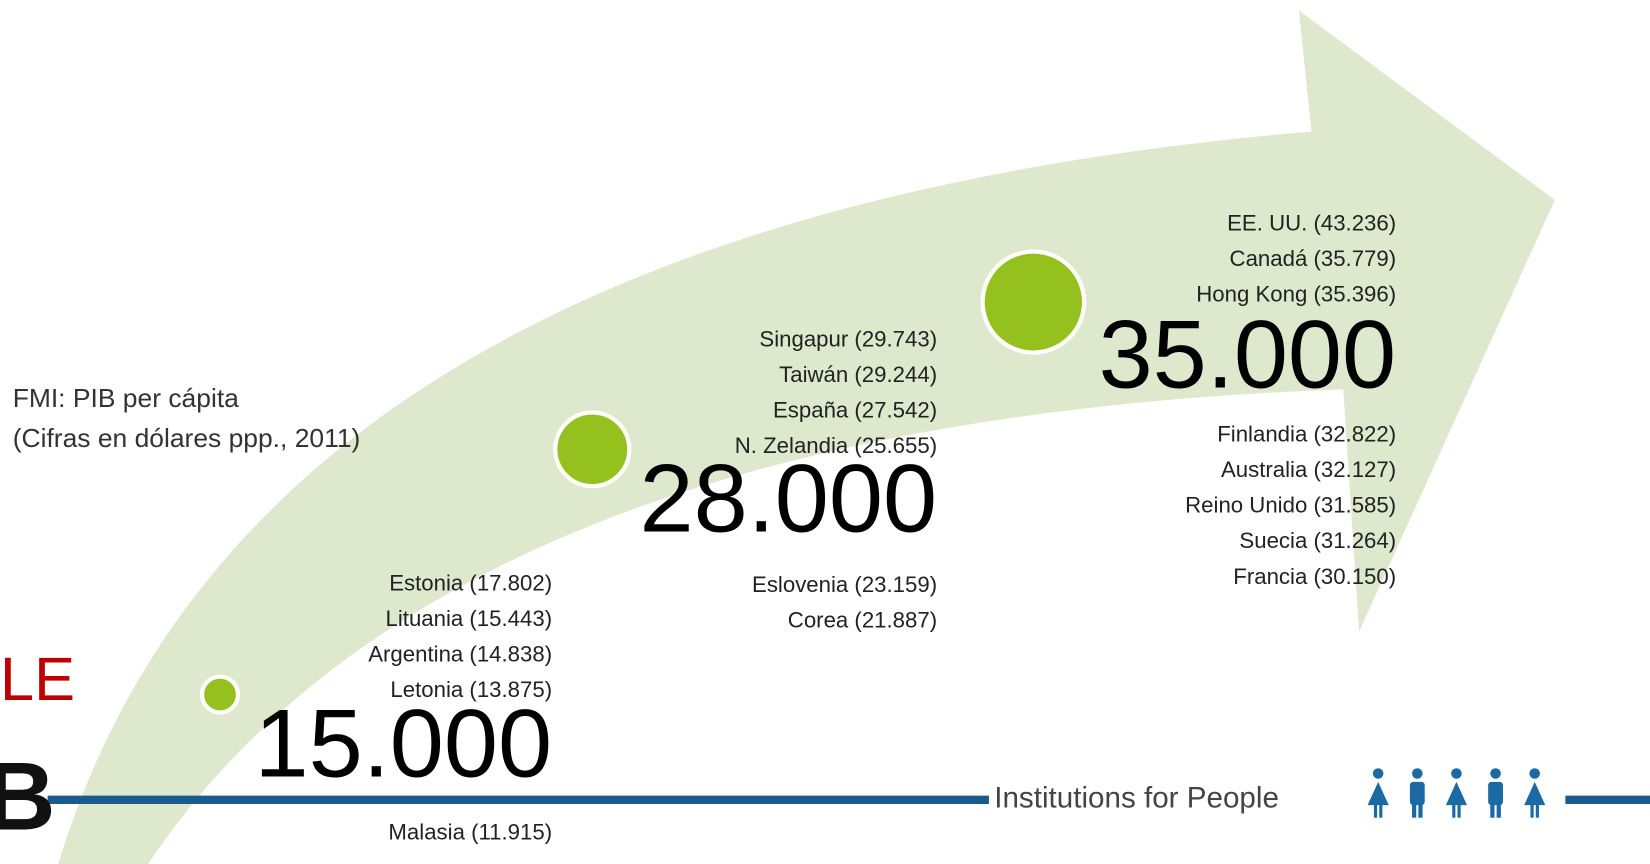 The image size is (1650, 864). I want to click on country-label: Reino Unido (31.585), so click(1290, 505).